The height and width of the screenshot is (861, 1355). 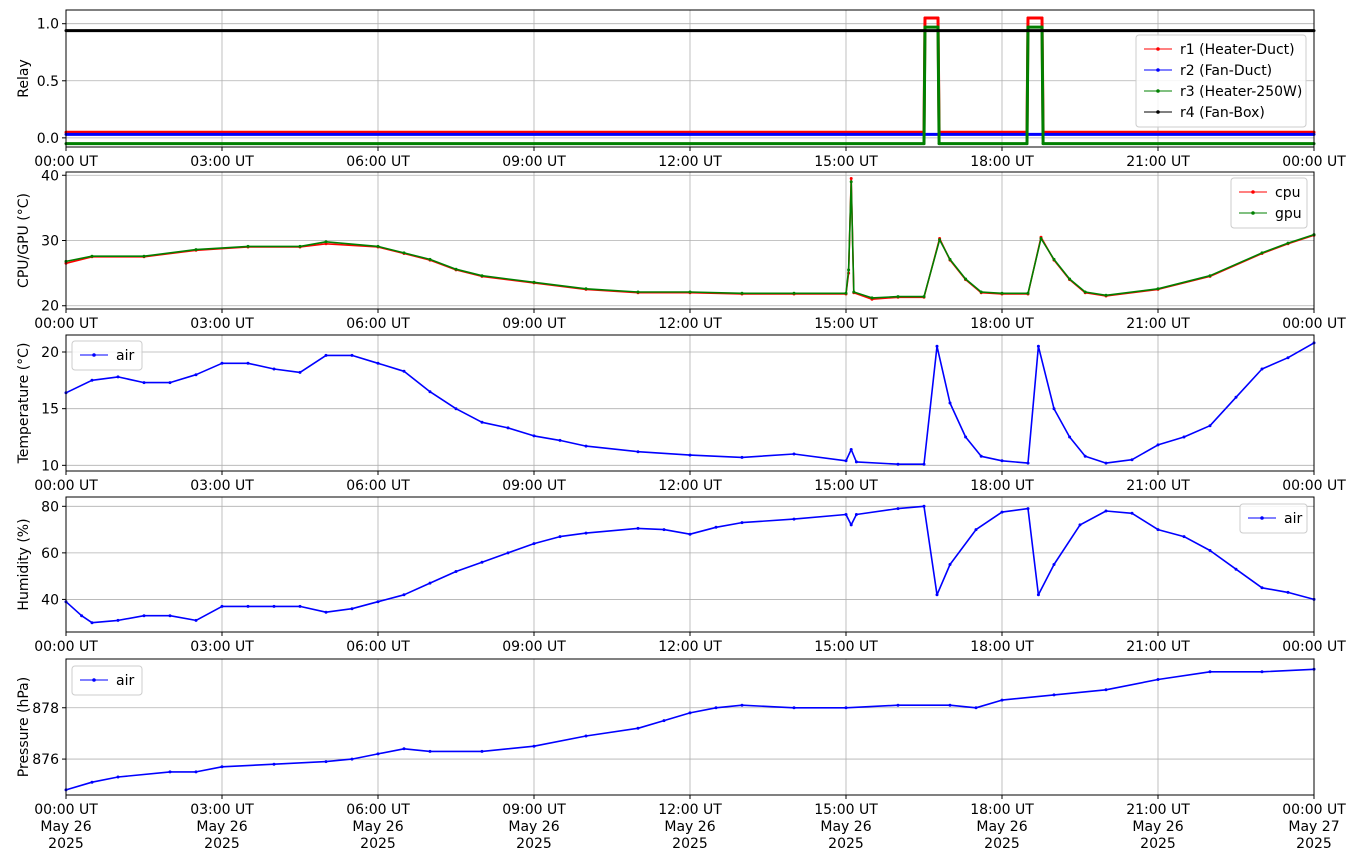 I want to click on y-tick-label: 878, so click(x=45, y=709).